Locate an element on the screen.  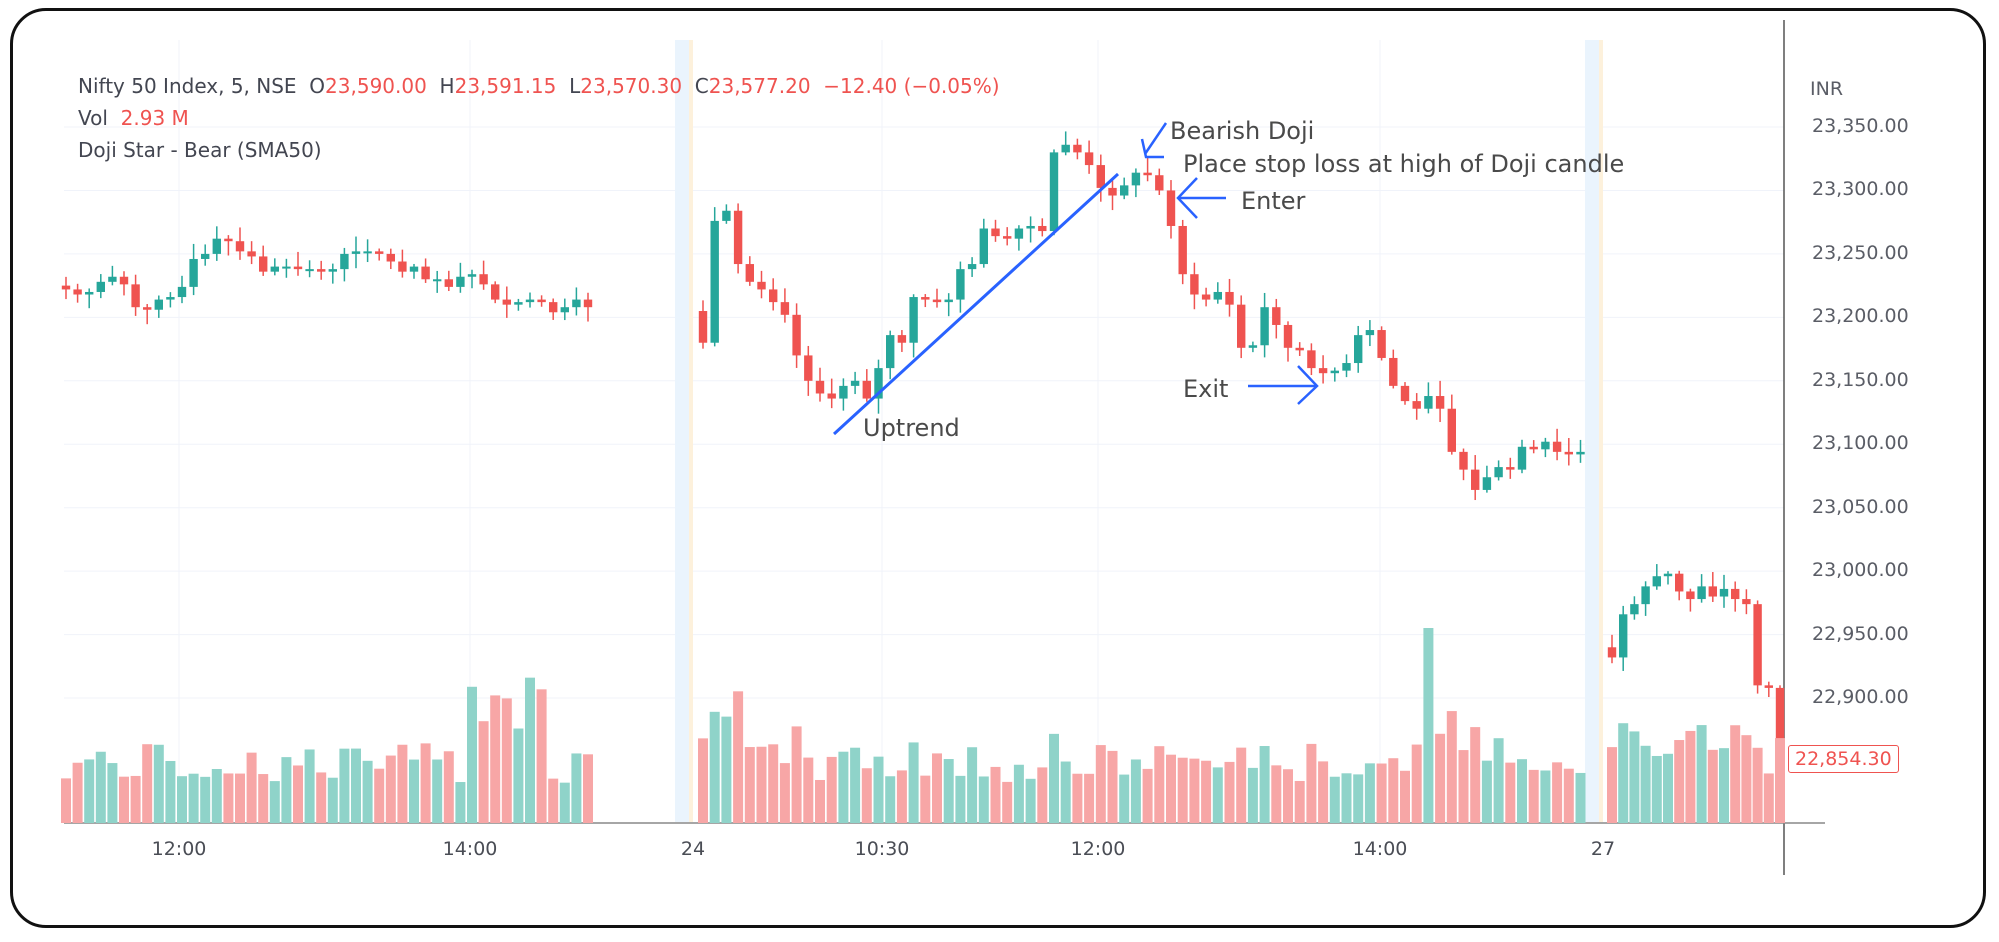
current-price-badge: 22,854.30 is located at coordinates (1843, 759).